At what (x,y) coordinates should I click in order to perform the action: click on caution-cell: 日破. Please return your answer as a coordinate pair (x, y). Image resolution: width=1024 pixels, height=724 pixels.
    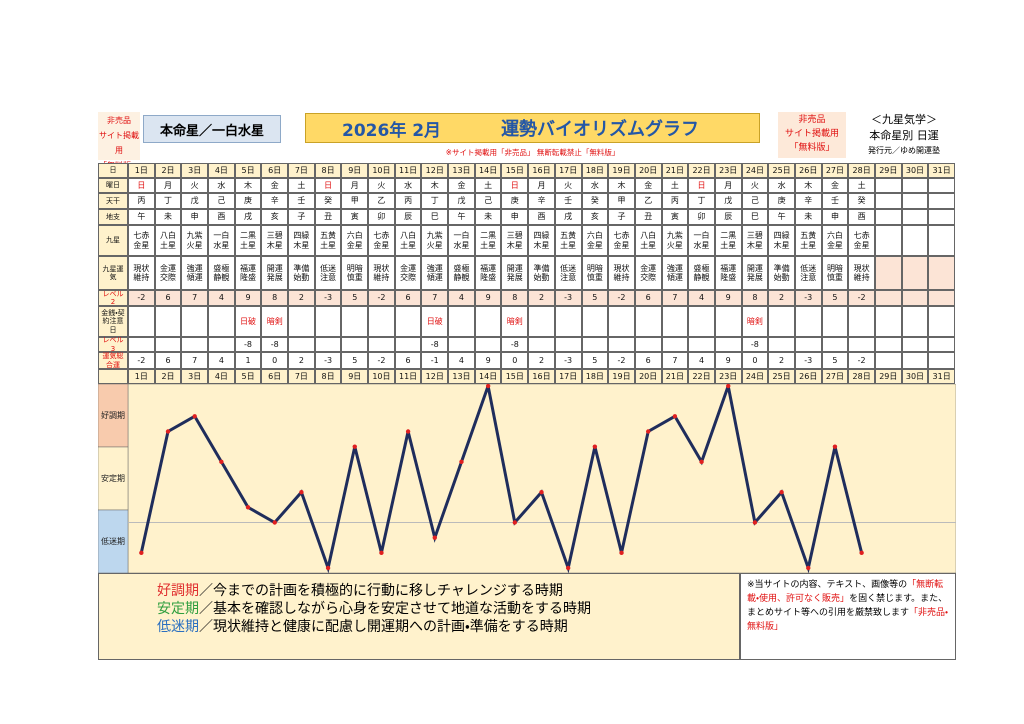
    Looking at the image, I should click on (248, 321).